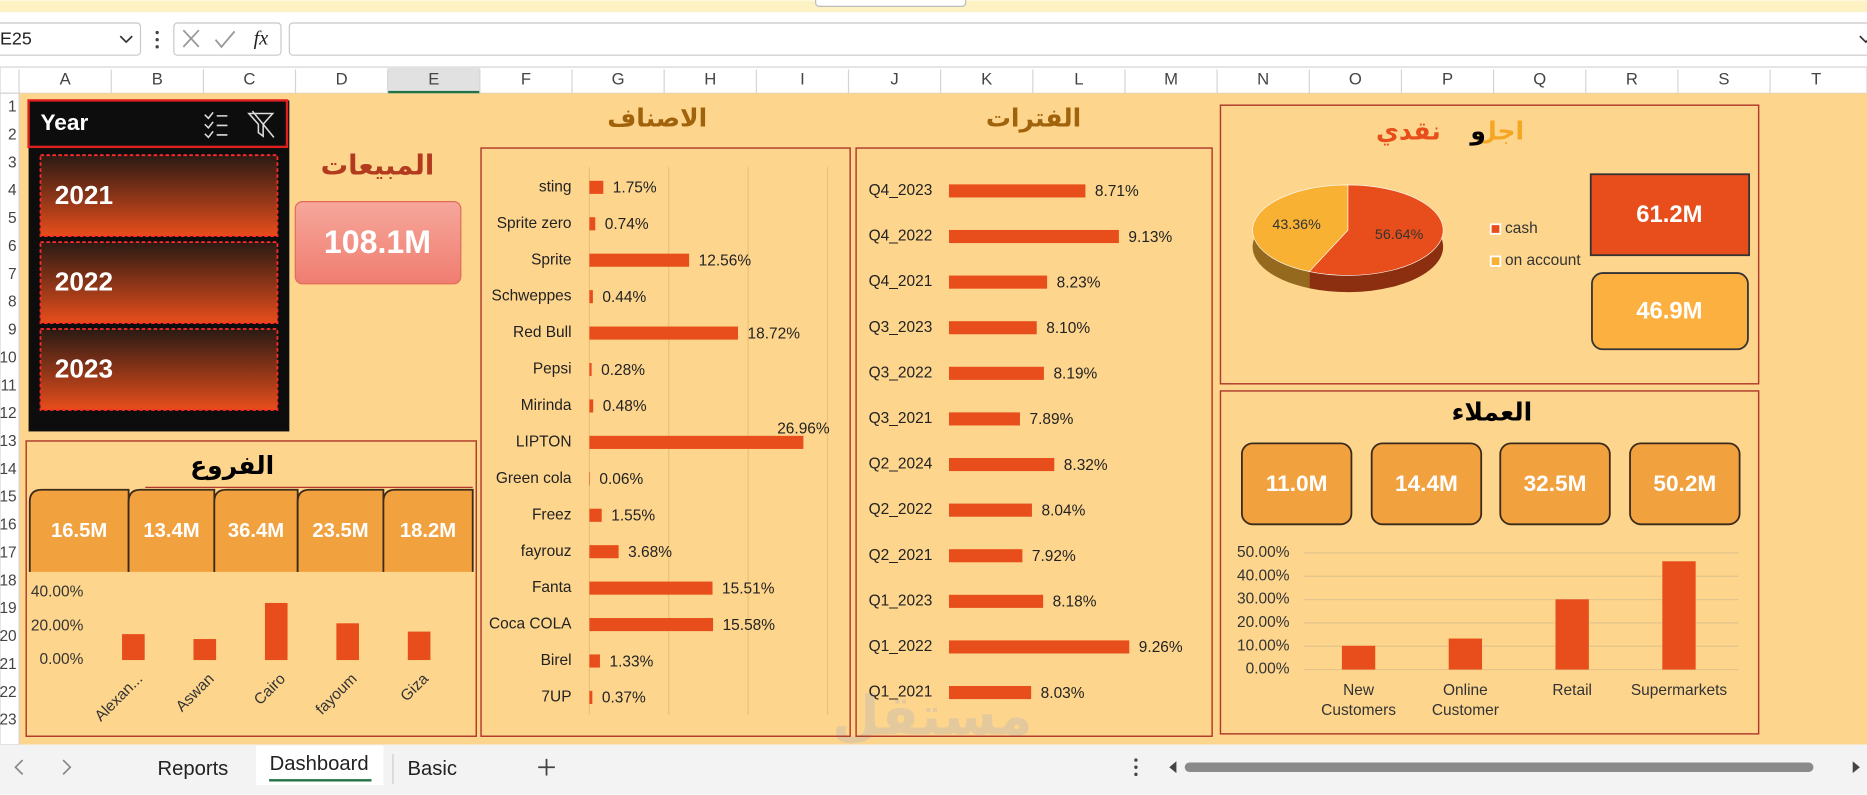 Image resolution: width=1867 pixels, height=795 pixels. What do you see at coordinates (67, 767) in the screenshot?
I see `next-sheet` at bounding box center [67, 767].